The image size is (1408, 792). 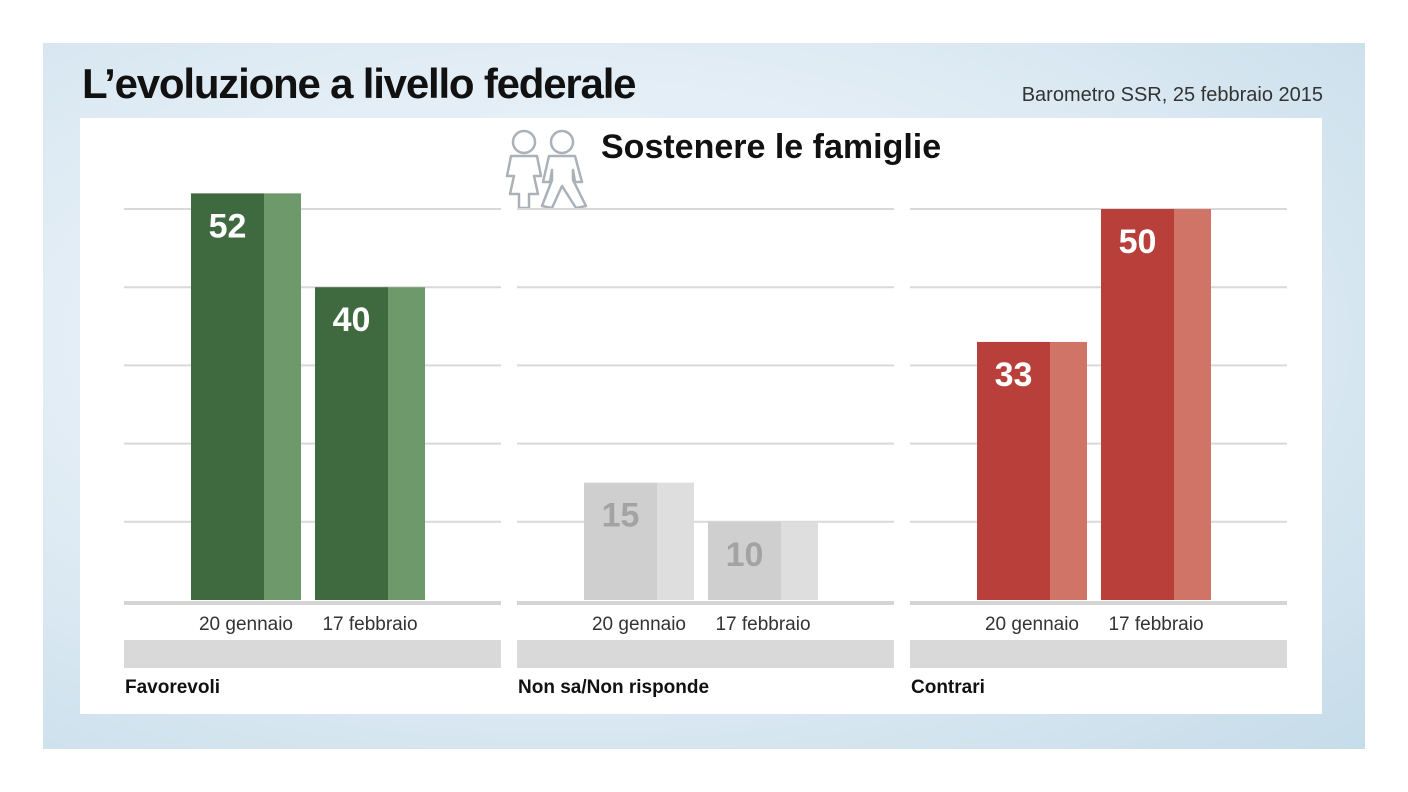 I want to click on group-label: Contrari, so click(x=948, y=687).